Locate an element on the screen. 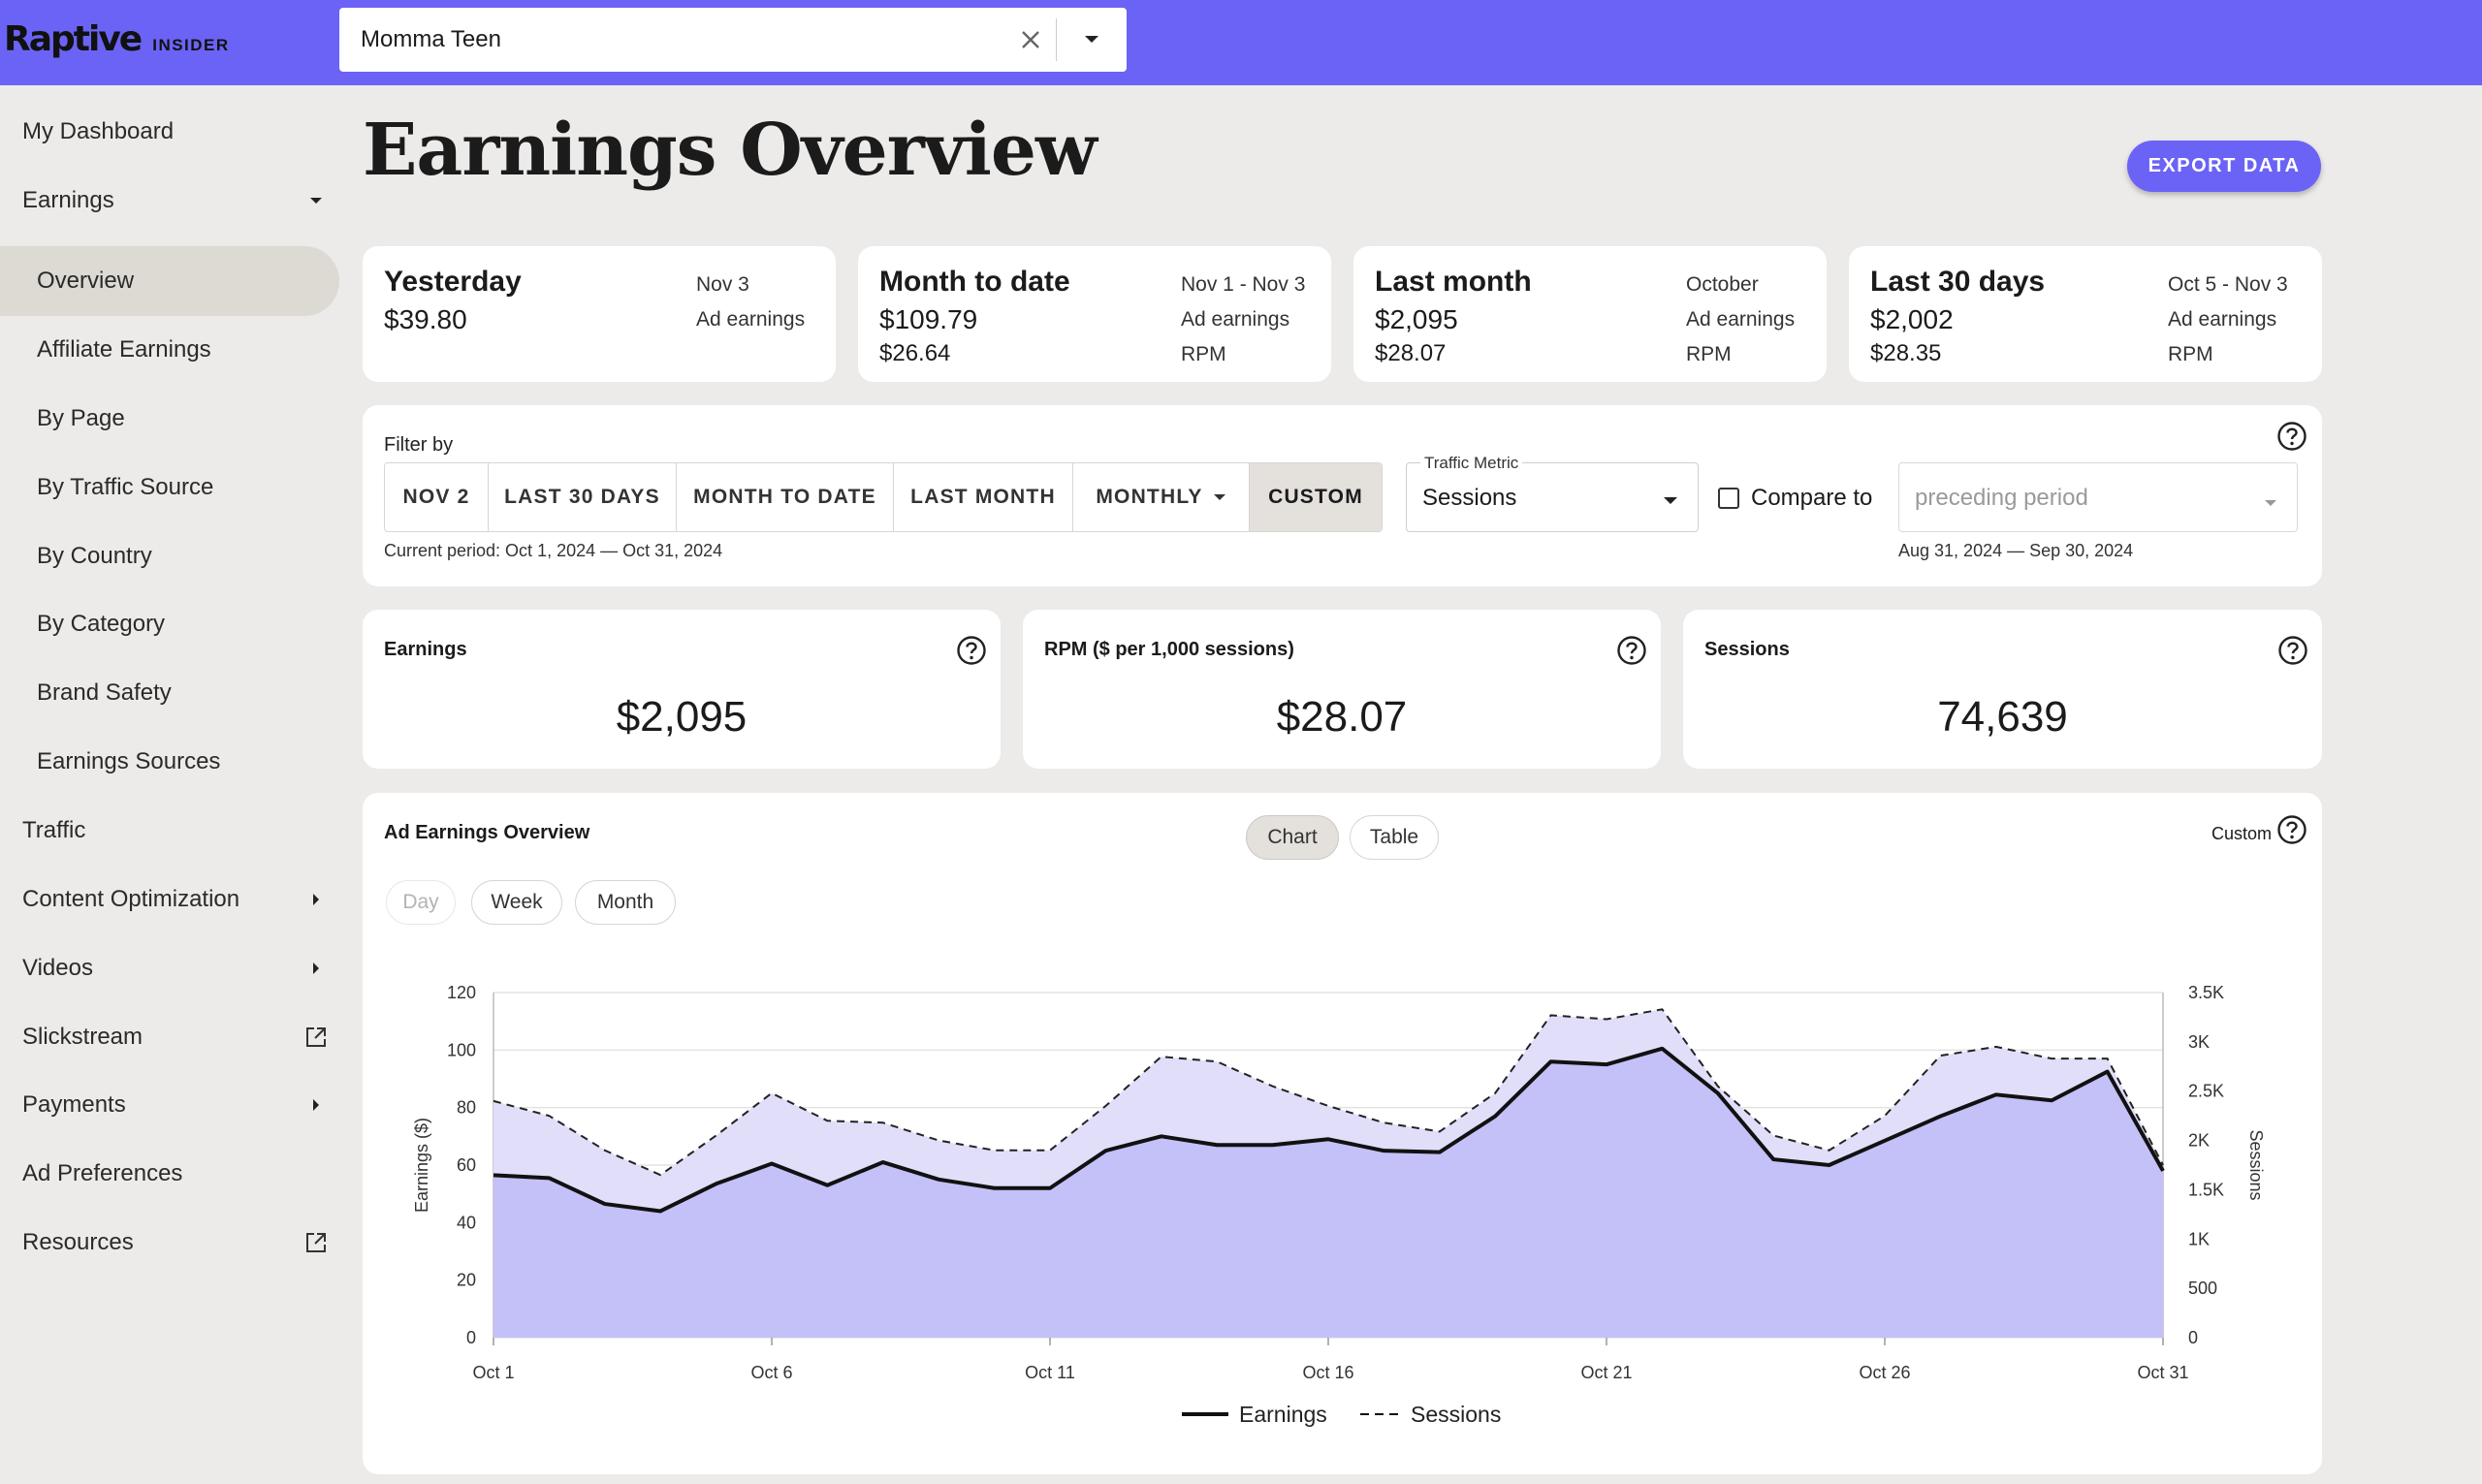 This screenshot has width=2482, height=1484. compare-period-select: preceding period is located at coordinates (2098, 497).